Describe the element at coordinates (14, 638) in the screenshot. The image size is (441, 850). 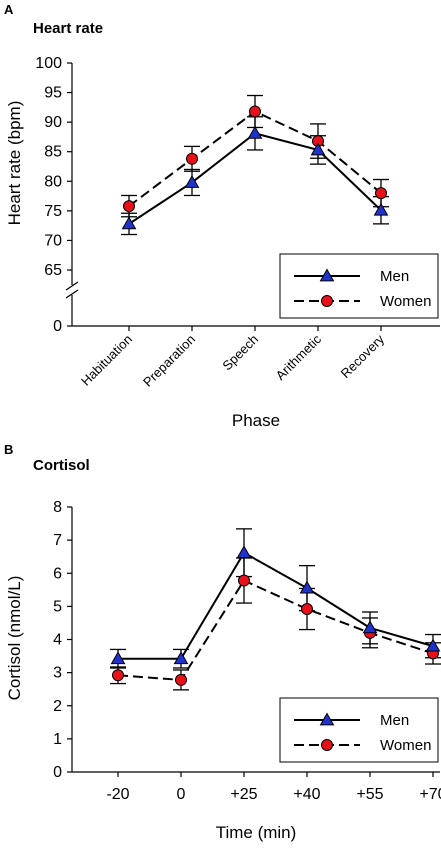
I see `panel-b-ylabel: Cortisol (nmol/L)` at that location.